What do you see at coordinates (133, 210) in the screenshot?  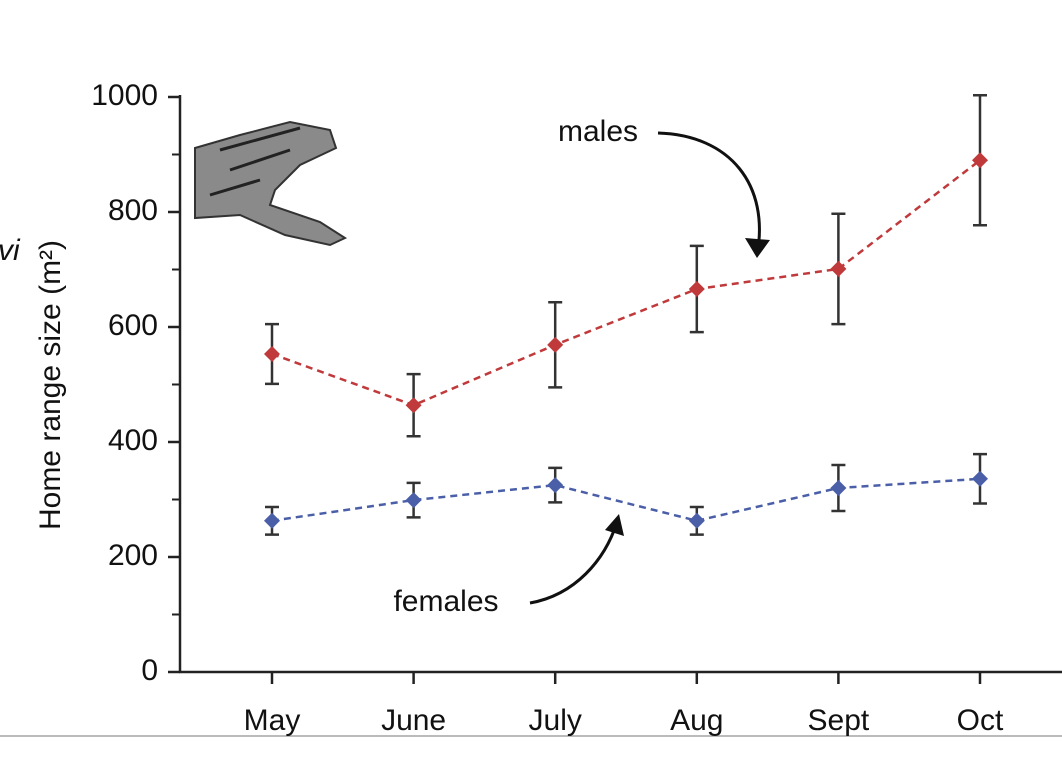 I see `y-tick-label: 800` at bounding box center [133, 210].